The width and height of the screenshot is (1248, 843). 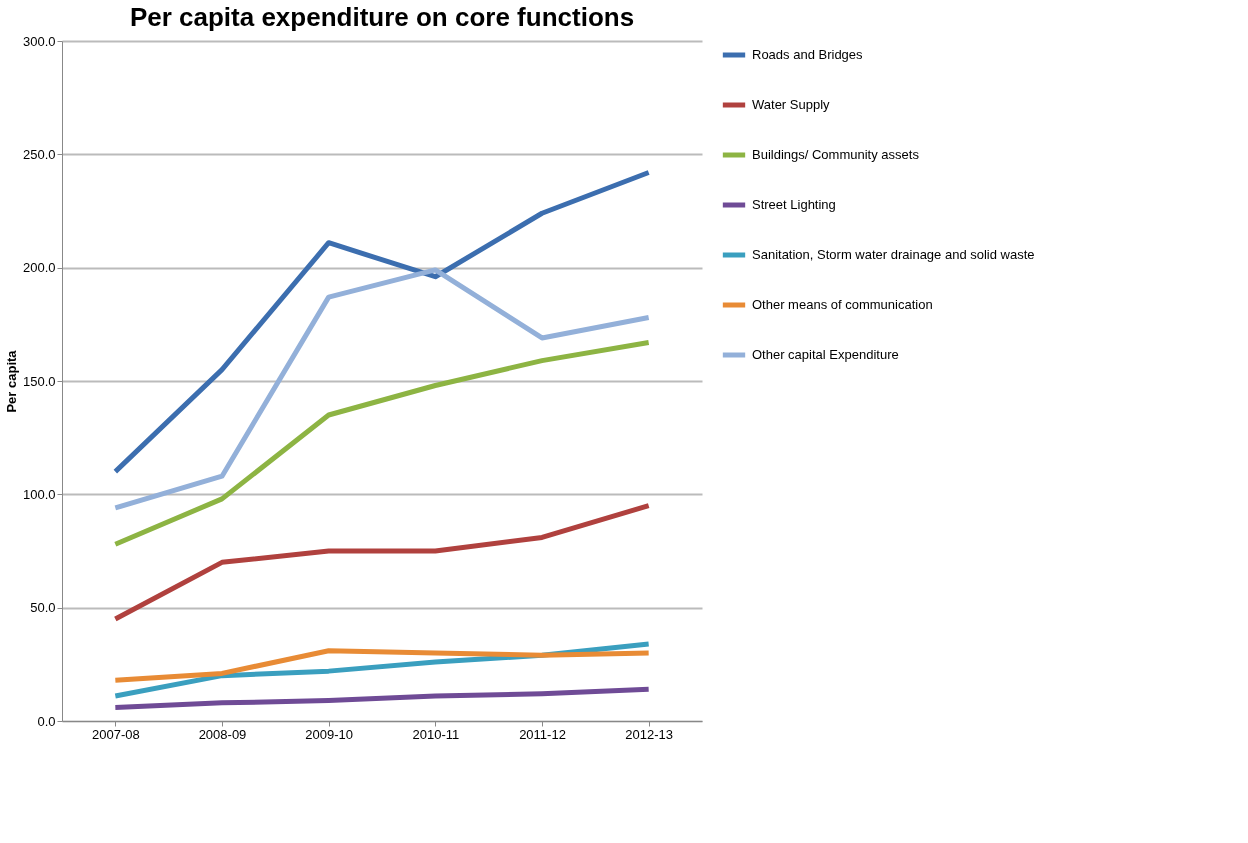 I want to click on y-tick-label: 50.0, so click(x=43, y=608).